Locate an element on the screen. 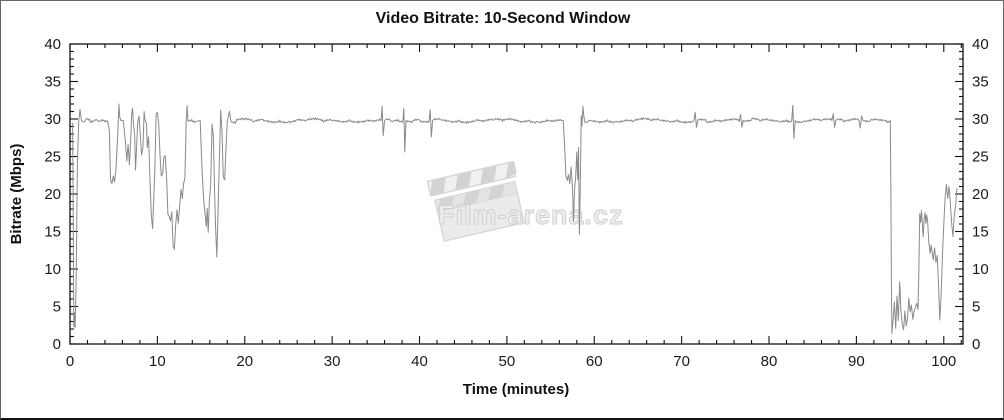 Image resolution: width=1004 pixels, height=420 pixels. y-tick-label-right: 20 is located at coordinates (980, 194).